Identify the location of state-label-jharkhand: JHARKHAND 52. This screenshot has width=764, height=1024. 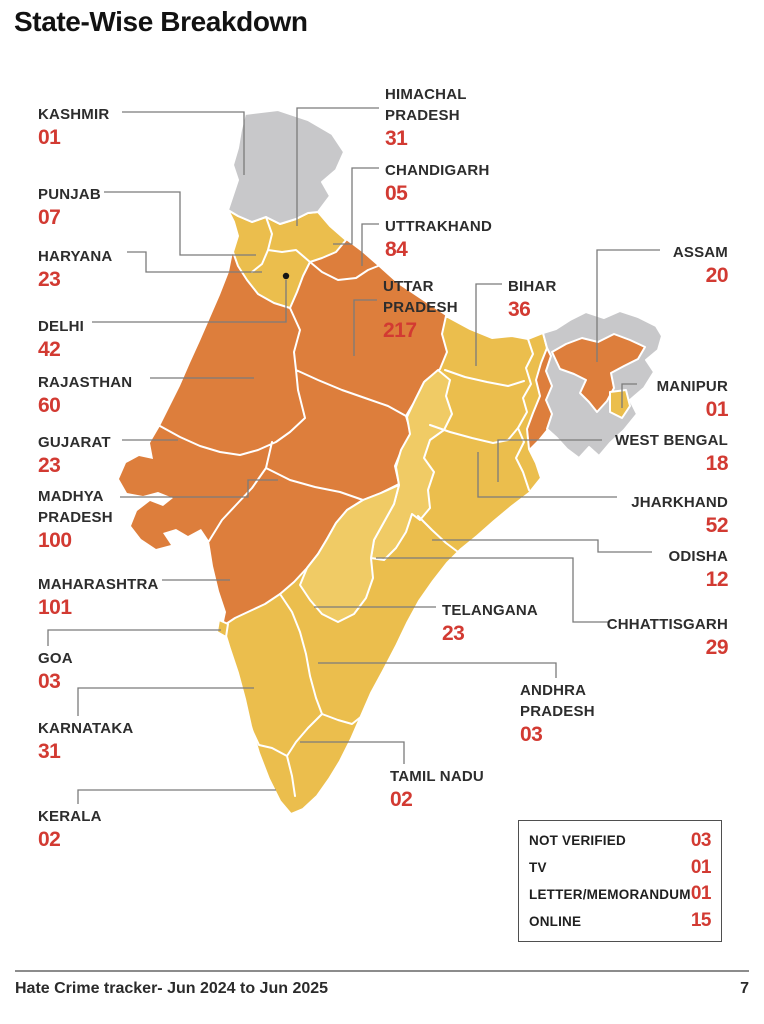
(679, 514).